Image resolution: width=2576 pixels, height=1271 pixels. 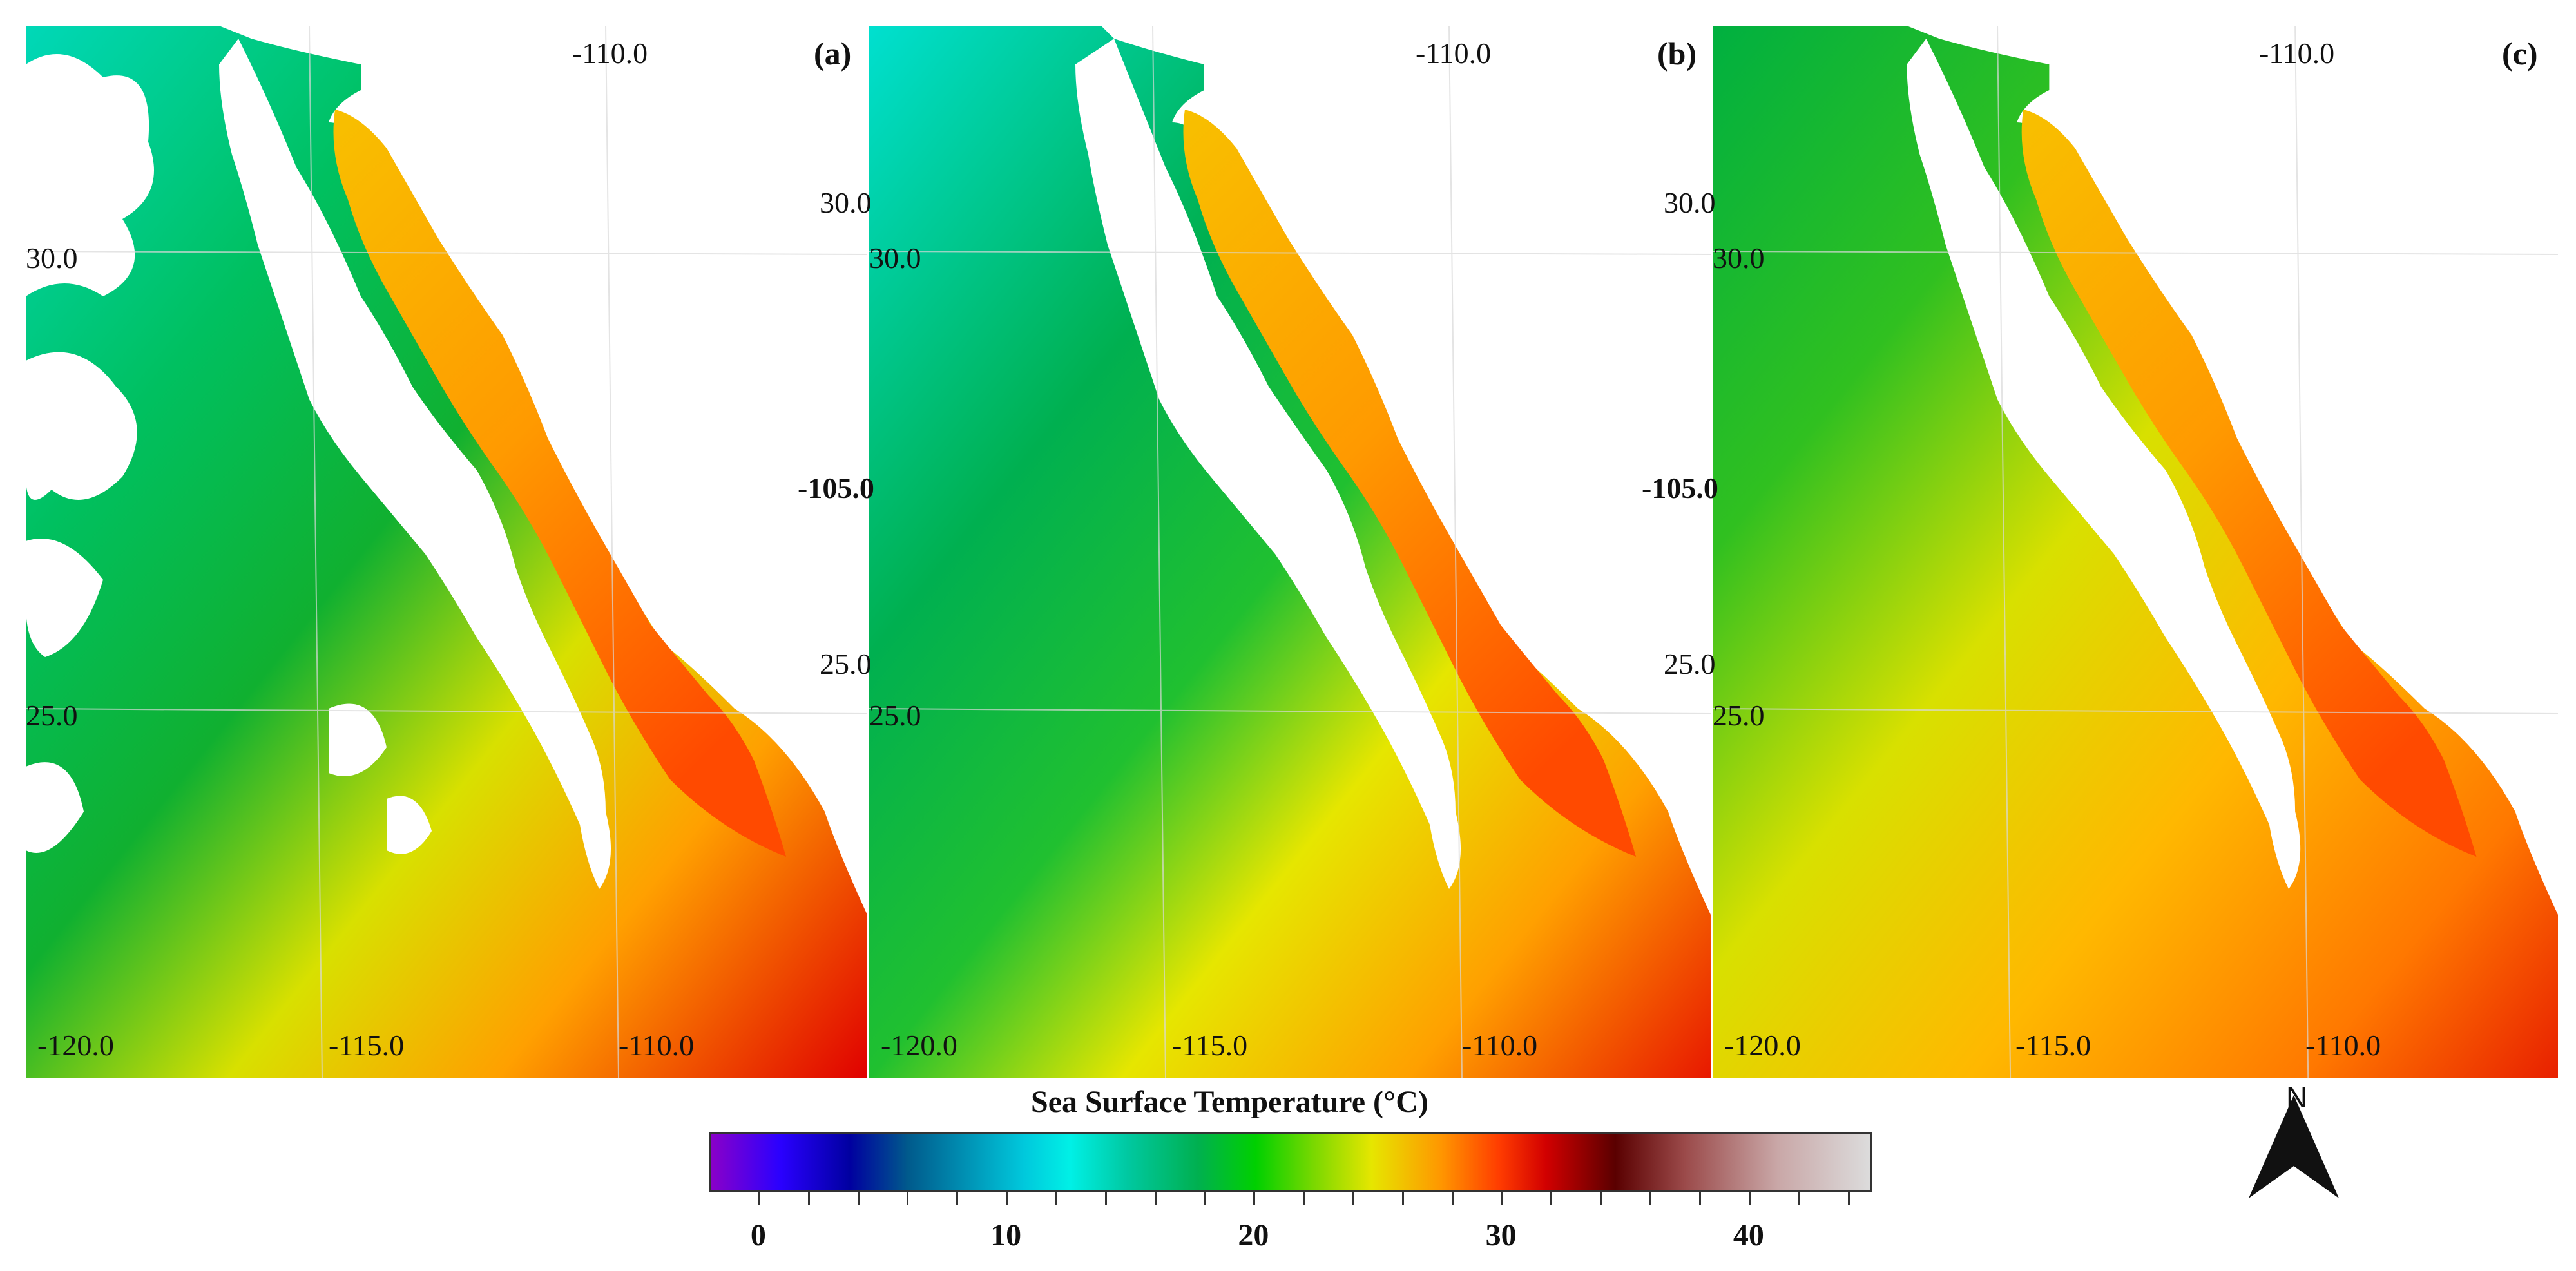 I want to click on colorbar-gradient, so click(x=1291, y=1162).